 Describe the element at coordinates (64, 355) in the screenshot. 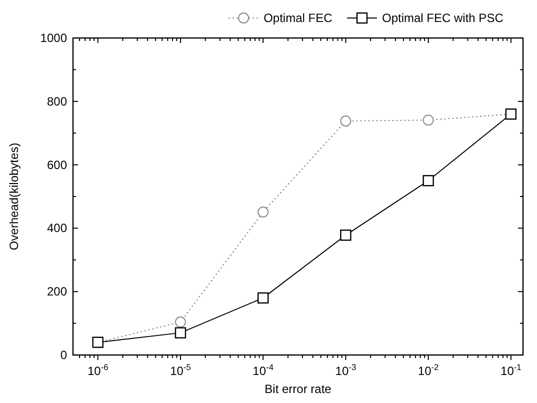

I see `y-tick-label: 0` at that location.